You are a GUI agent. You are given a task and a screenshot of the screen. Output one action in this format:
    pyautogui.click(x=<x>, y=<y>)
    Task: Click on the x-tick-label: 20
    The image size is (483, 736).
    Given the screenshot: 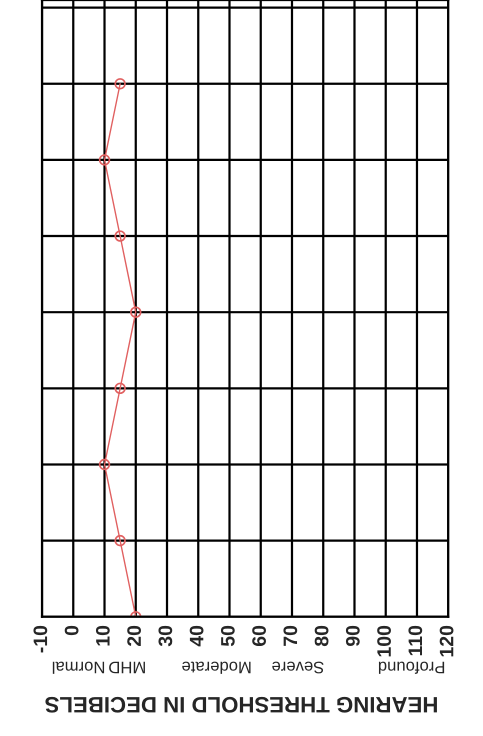 What is the action you would take?
    pyautogui.click(x=134, y=636)
    